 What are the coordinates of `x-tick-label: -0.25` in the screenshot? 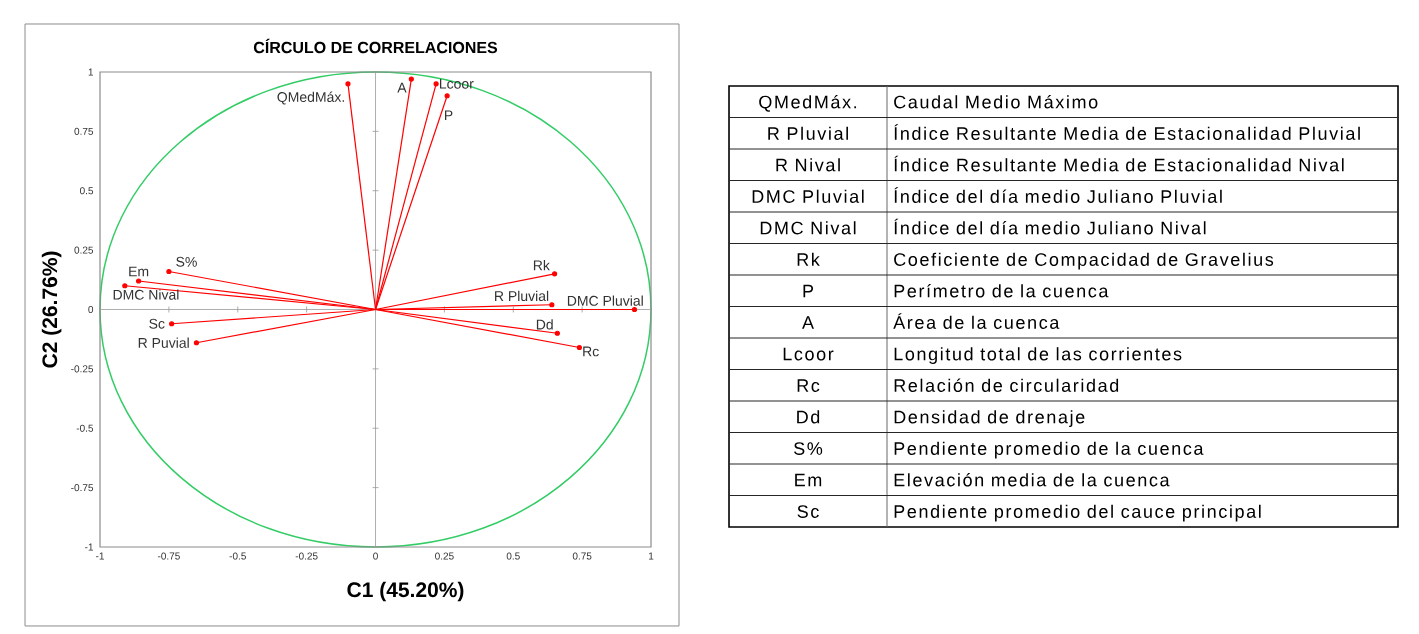 It's located at (306, 556).